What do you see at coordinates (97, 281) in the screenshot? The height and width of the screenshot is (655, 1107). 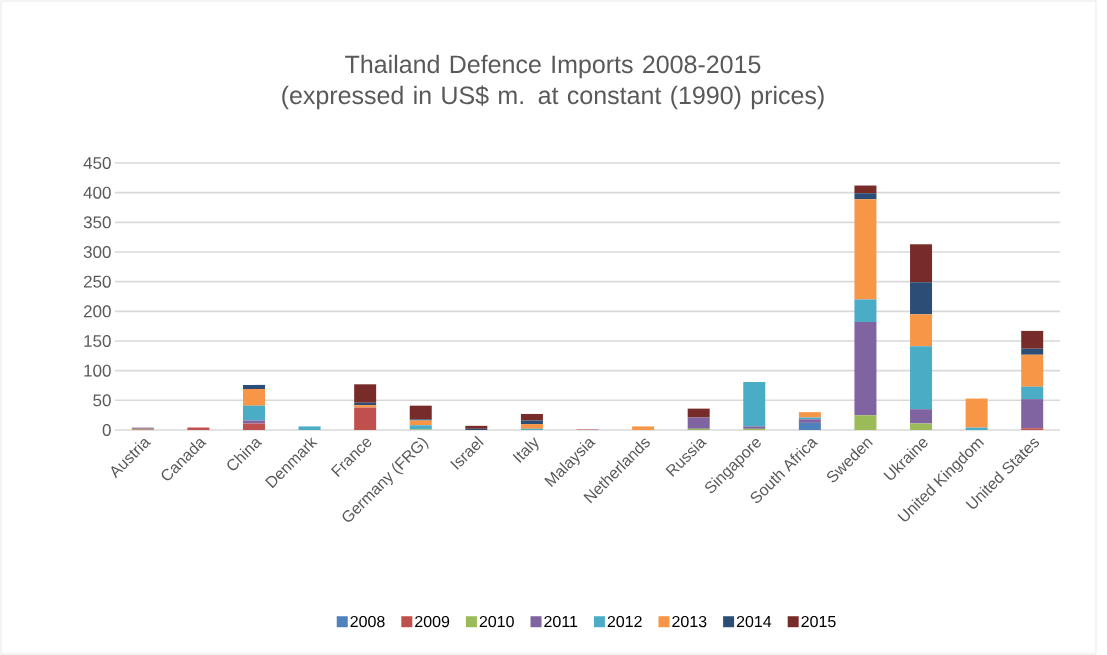 I see `y-tick-label: 250` at bounding box center [97, 281].